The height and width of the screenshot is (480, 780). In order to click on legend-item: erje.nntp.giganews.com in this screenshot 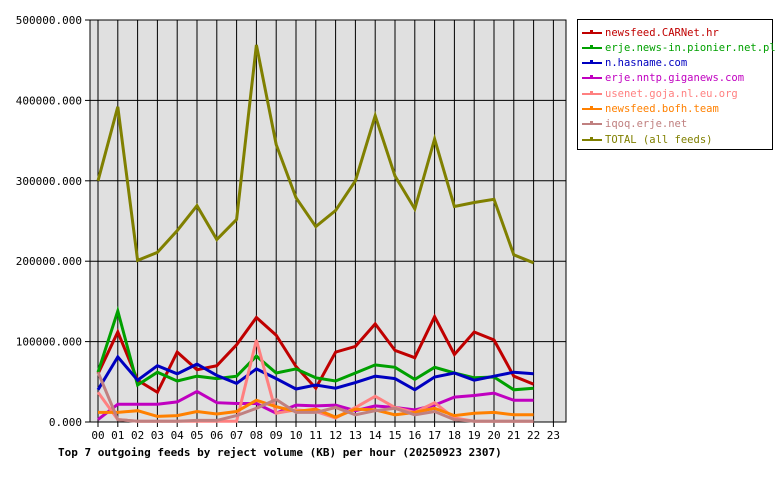, I will do `click(663, 78)`.